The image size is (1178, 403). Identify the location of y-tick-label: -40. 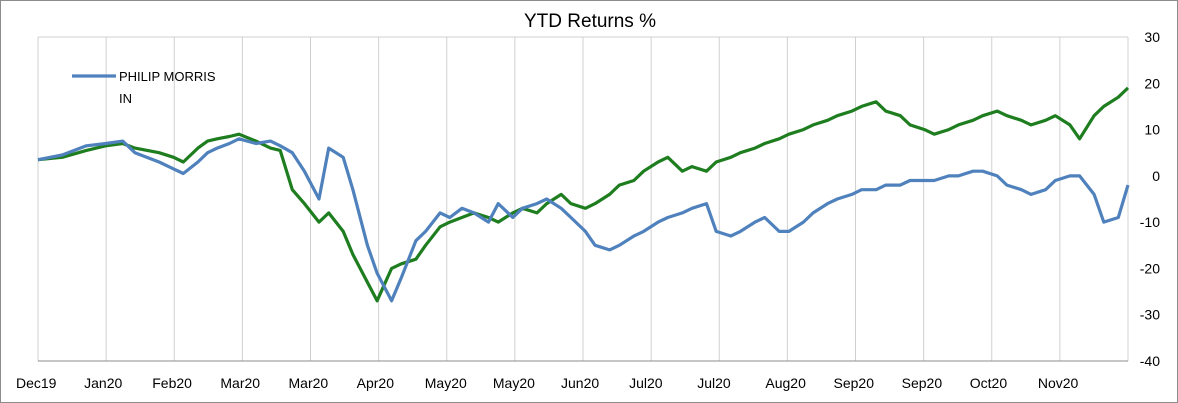
(1150, 361).